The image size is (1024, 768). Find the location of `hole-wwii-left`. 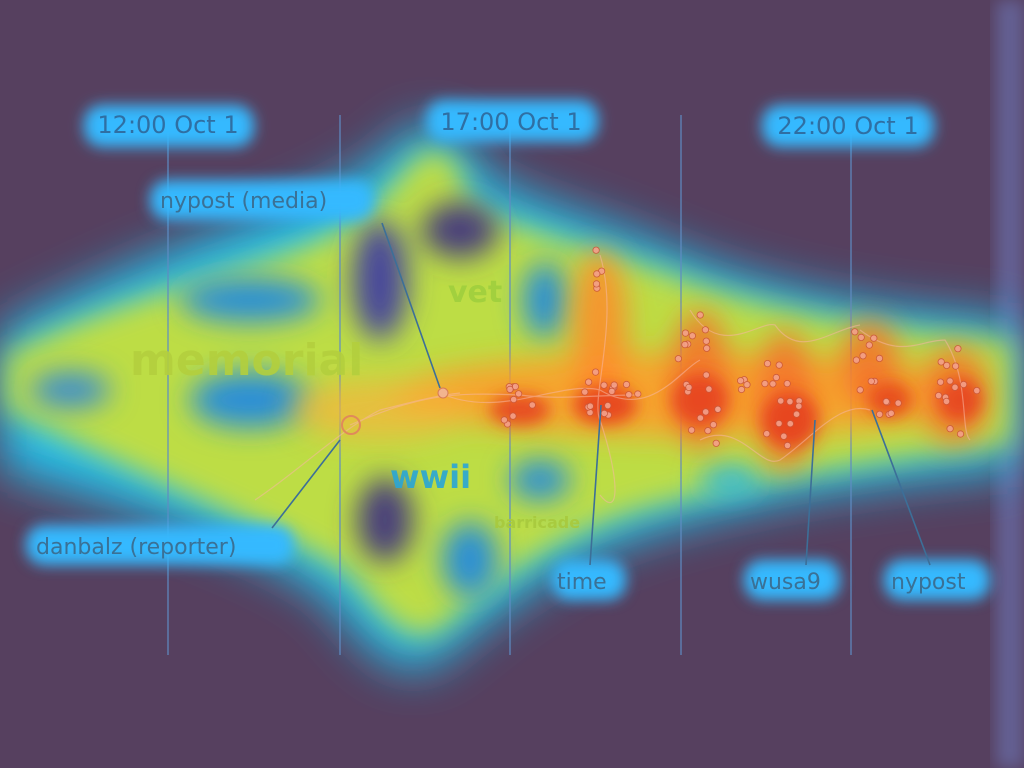

hole-wwii-left is located at coordinates (385, 520).